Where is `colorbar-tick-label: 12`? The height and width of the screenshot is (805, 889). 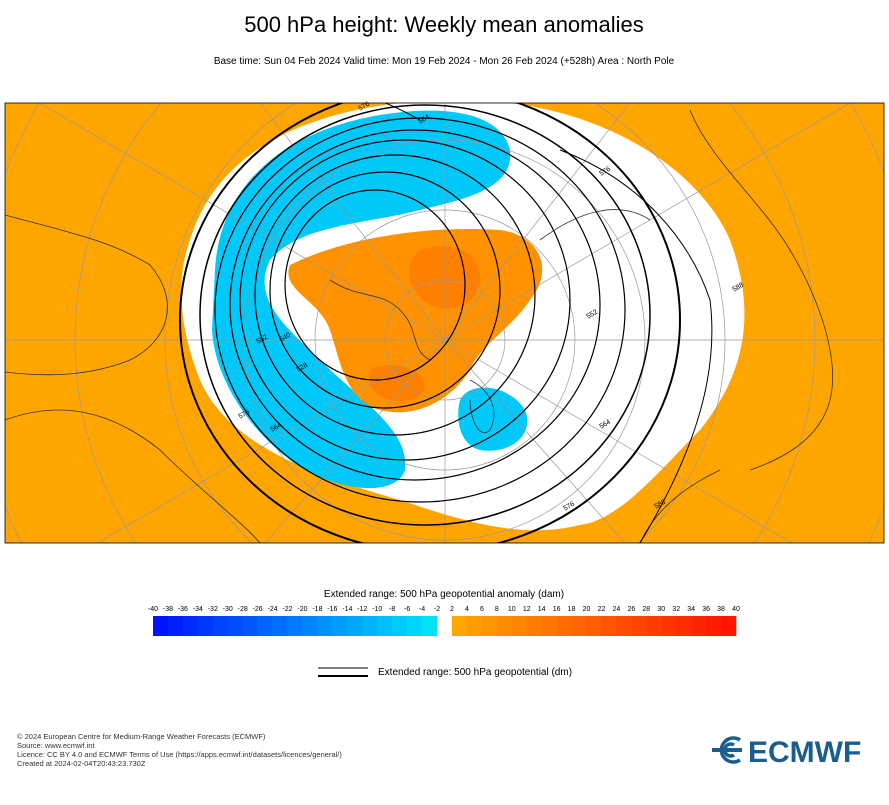
colorbar-tick-label: 12 is located at coordinates (527, 609).